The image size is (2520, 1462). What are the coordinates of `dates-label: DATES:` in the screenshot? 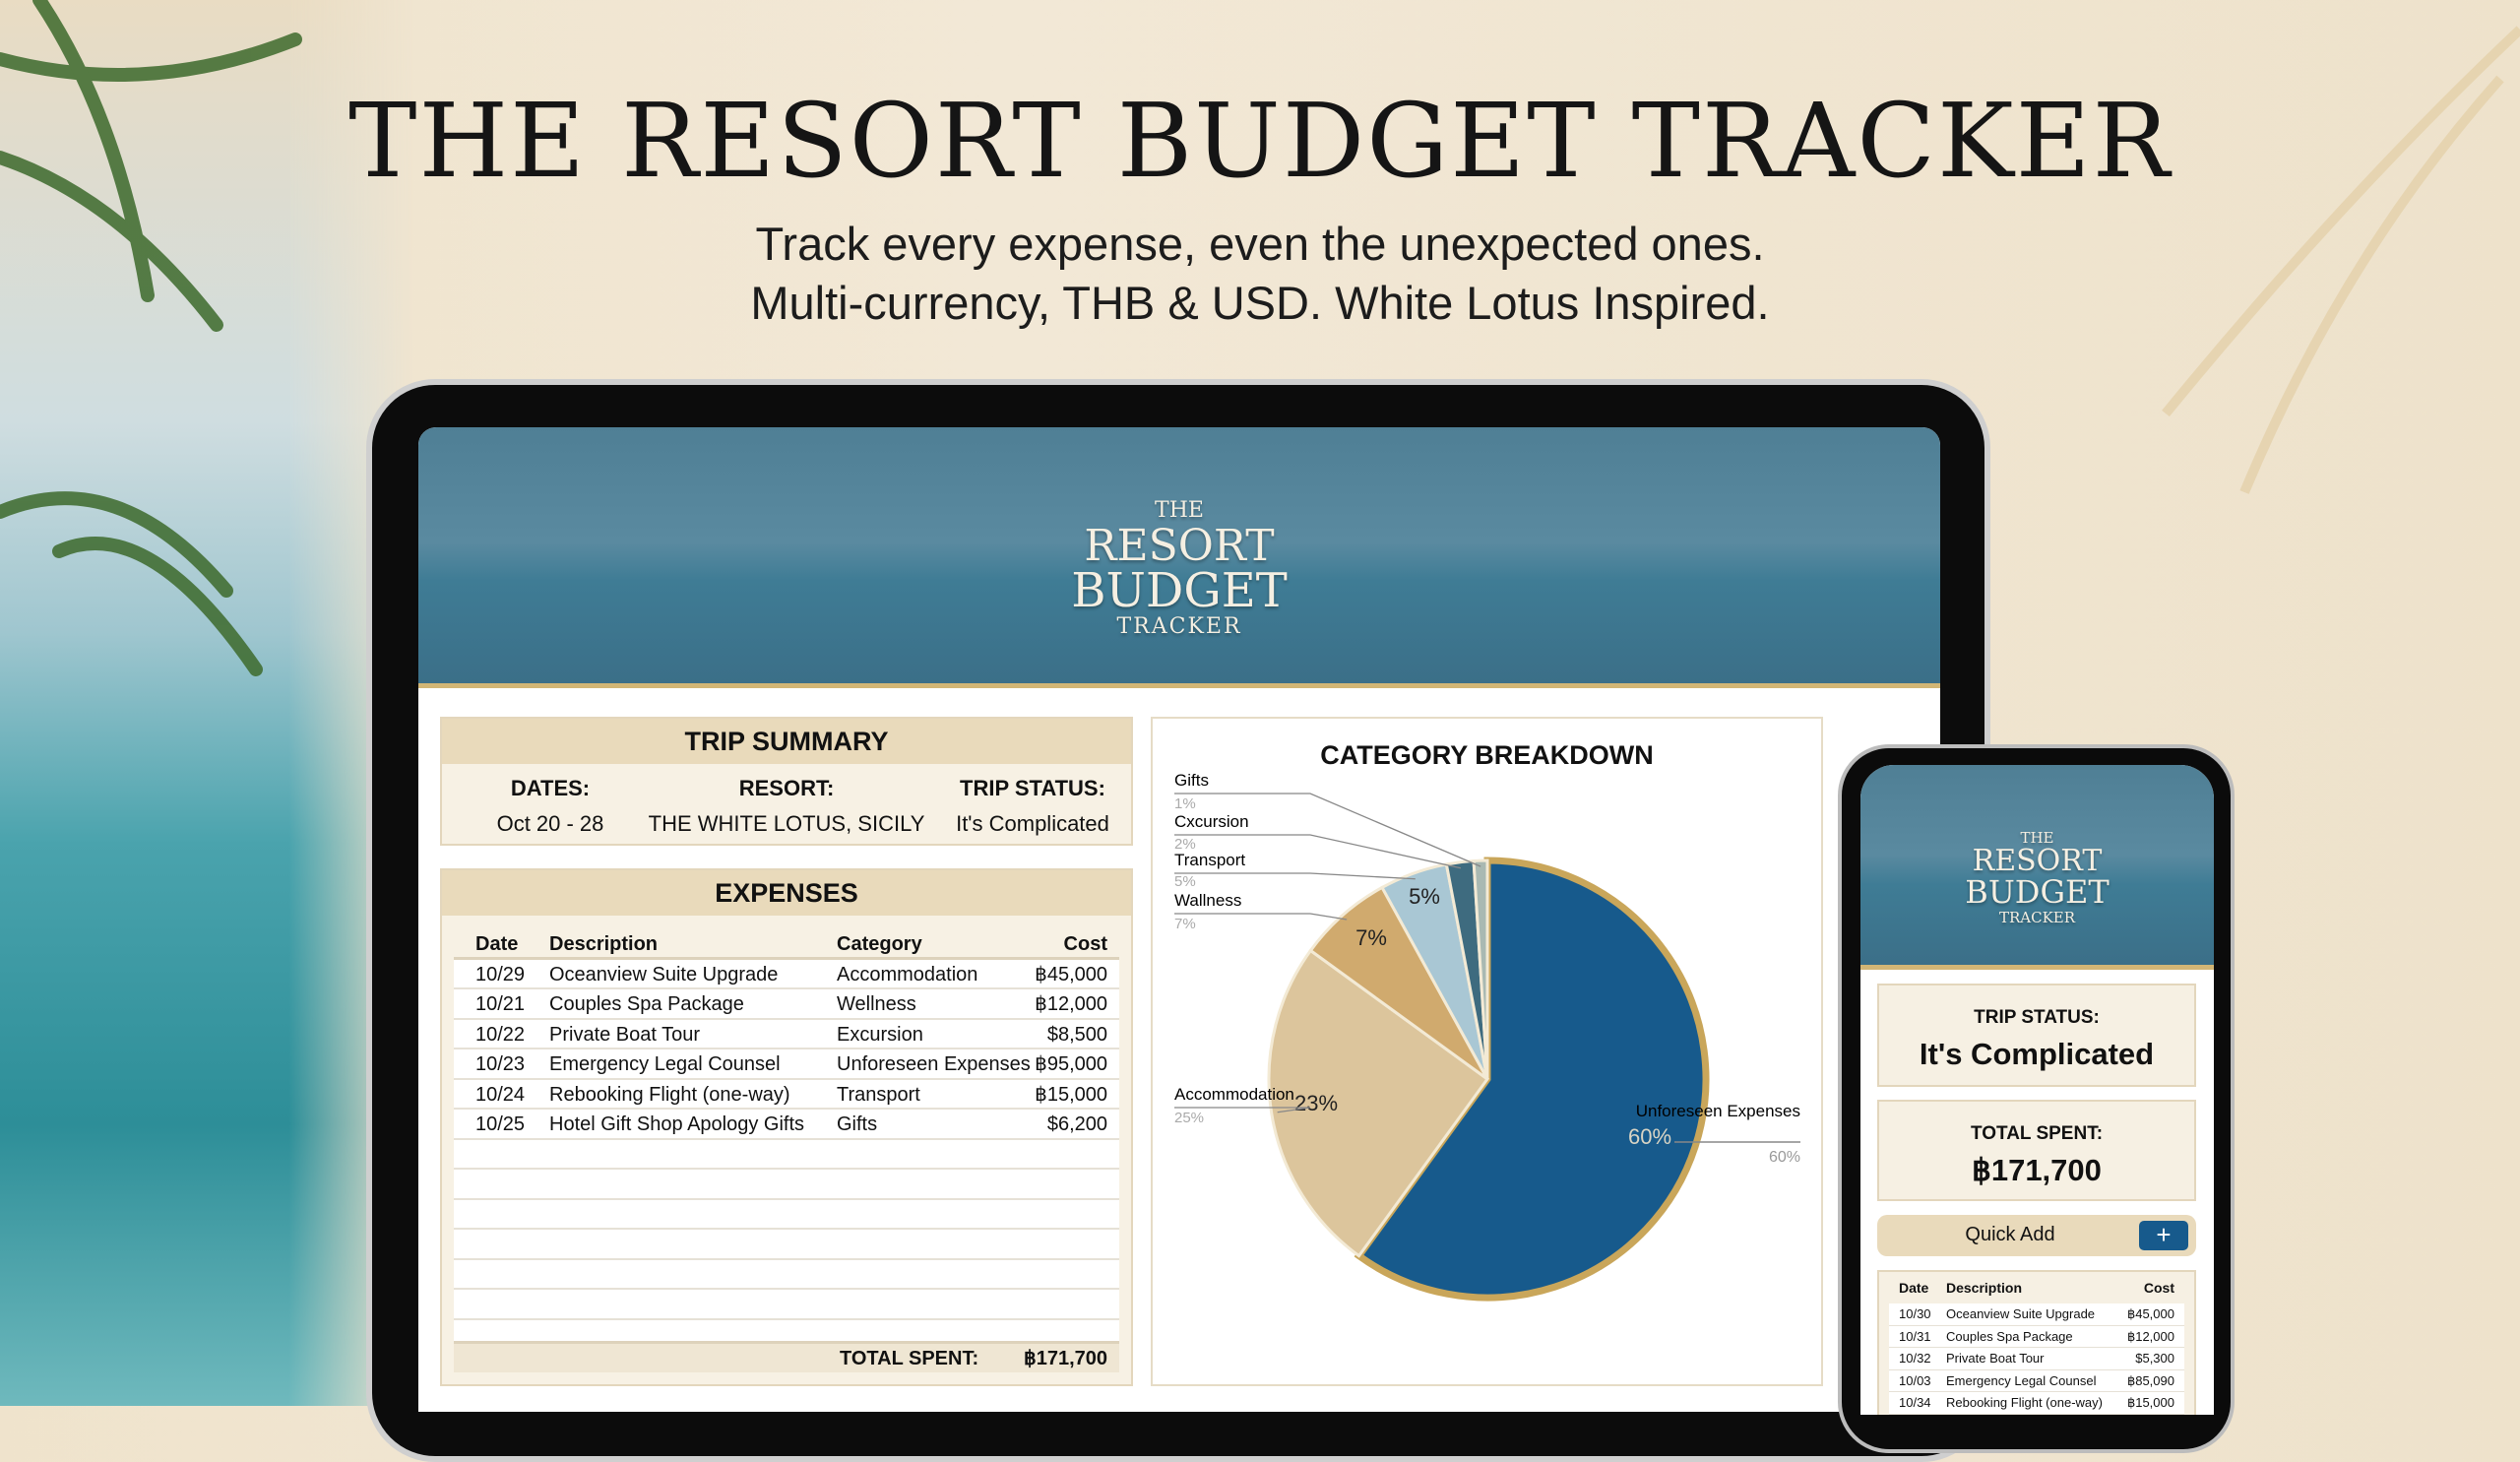 It's located at (550, 788).